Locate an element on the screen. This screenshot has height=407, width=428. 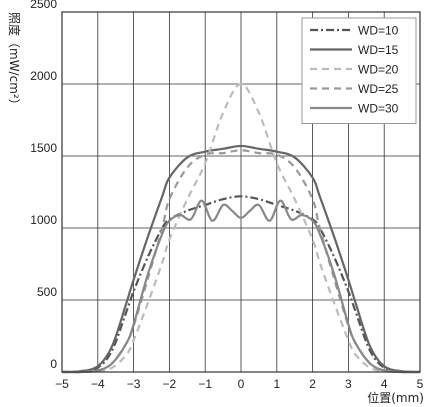
x-tick-label: 3 is located at coordinates (348, 384).